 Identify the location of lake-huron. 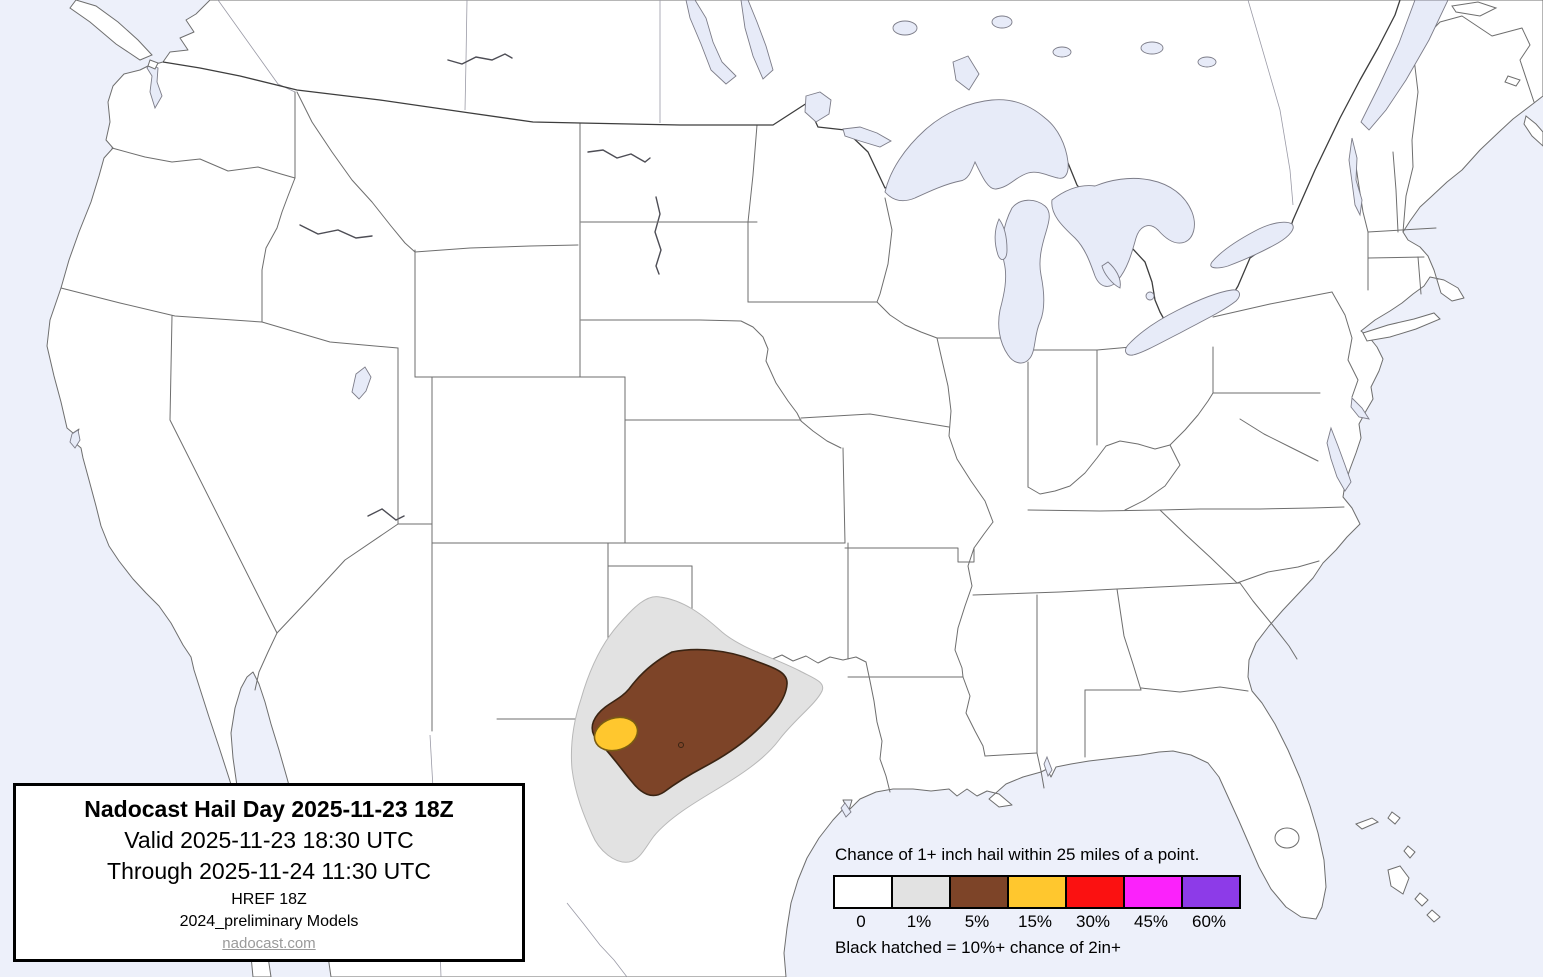
(1123, 232).